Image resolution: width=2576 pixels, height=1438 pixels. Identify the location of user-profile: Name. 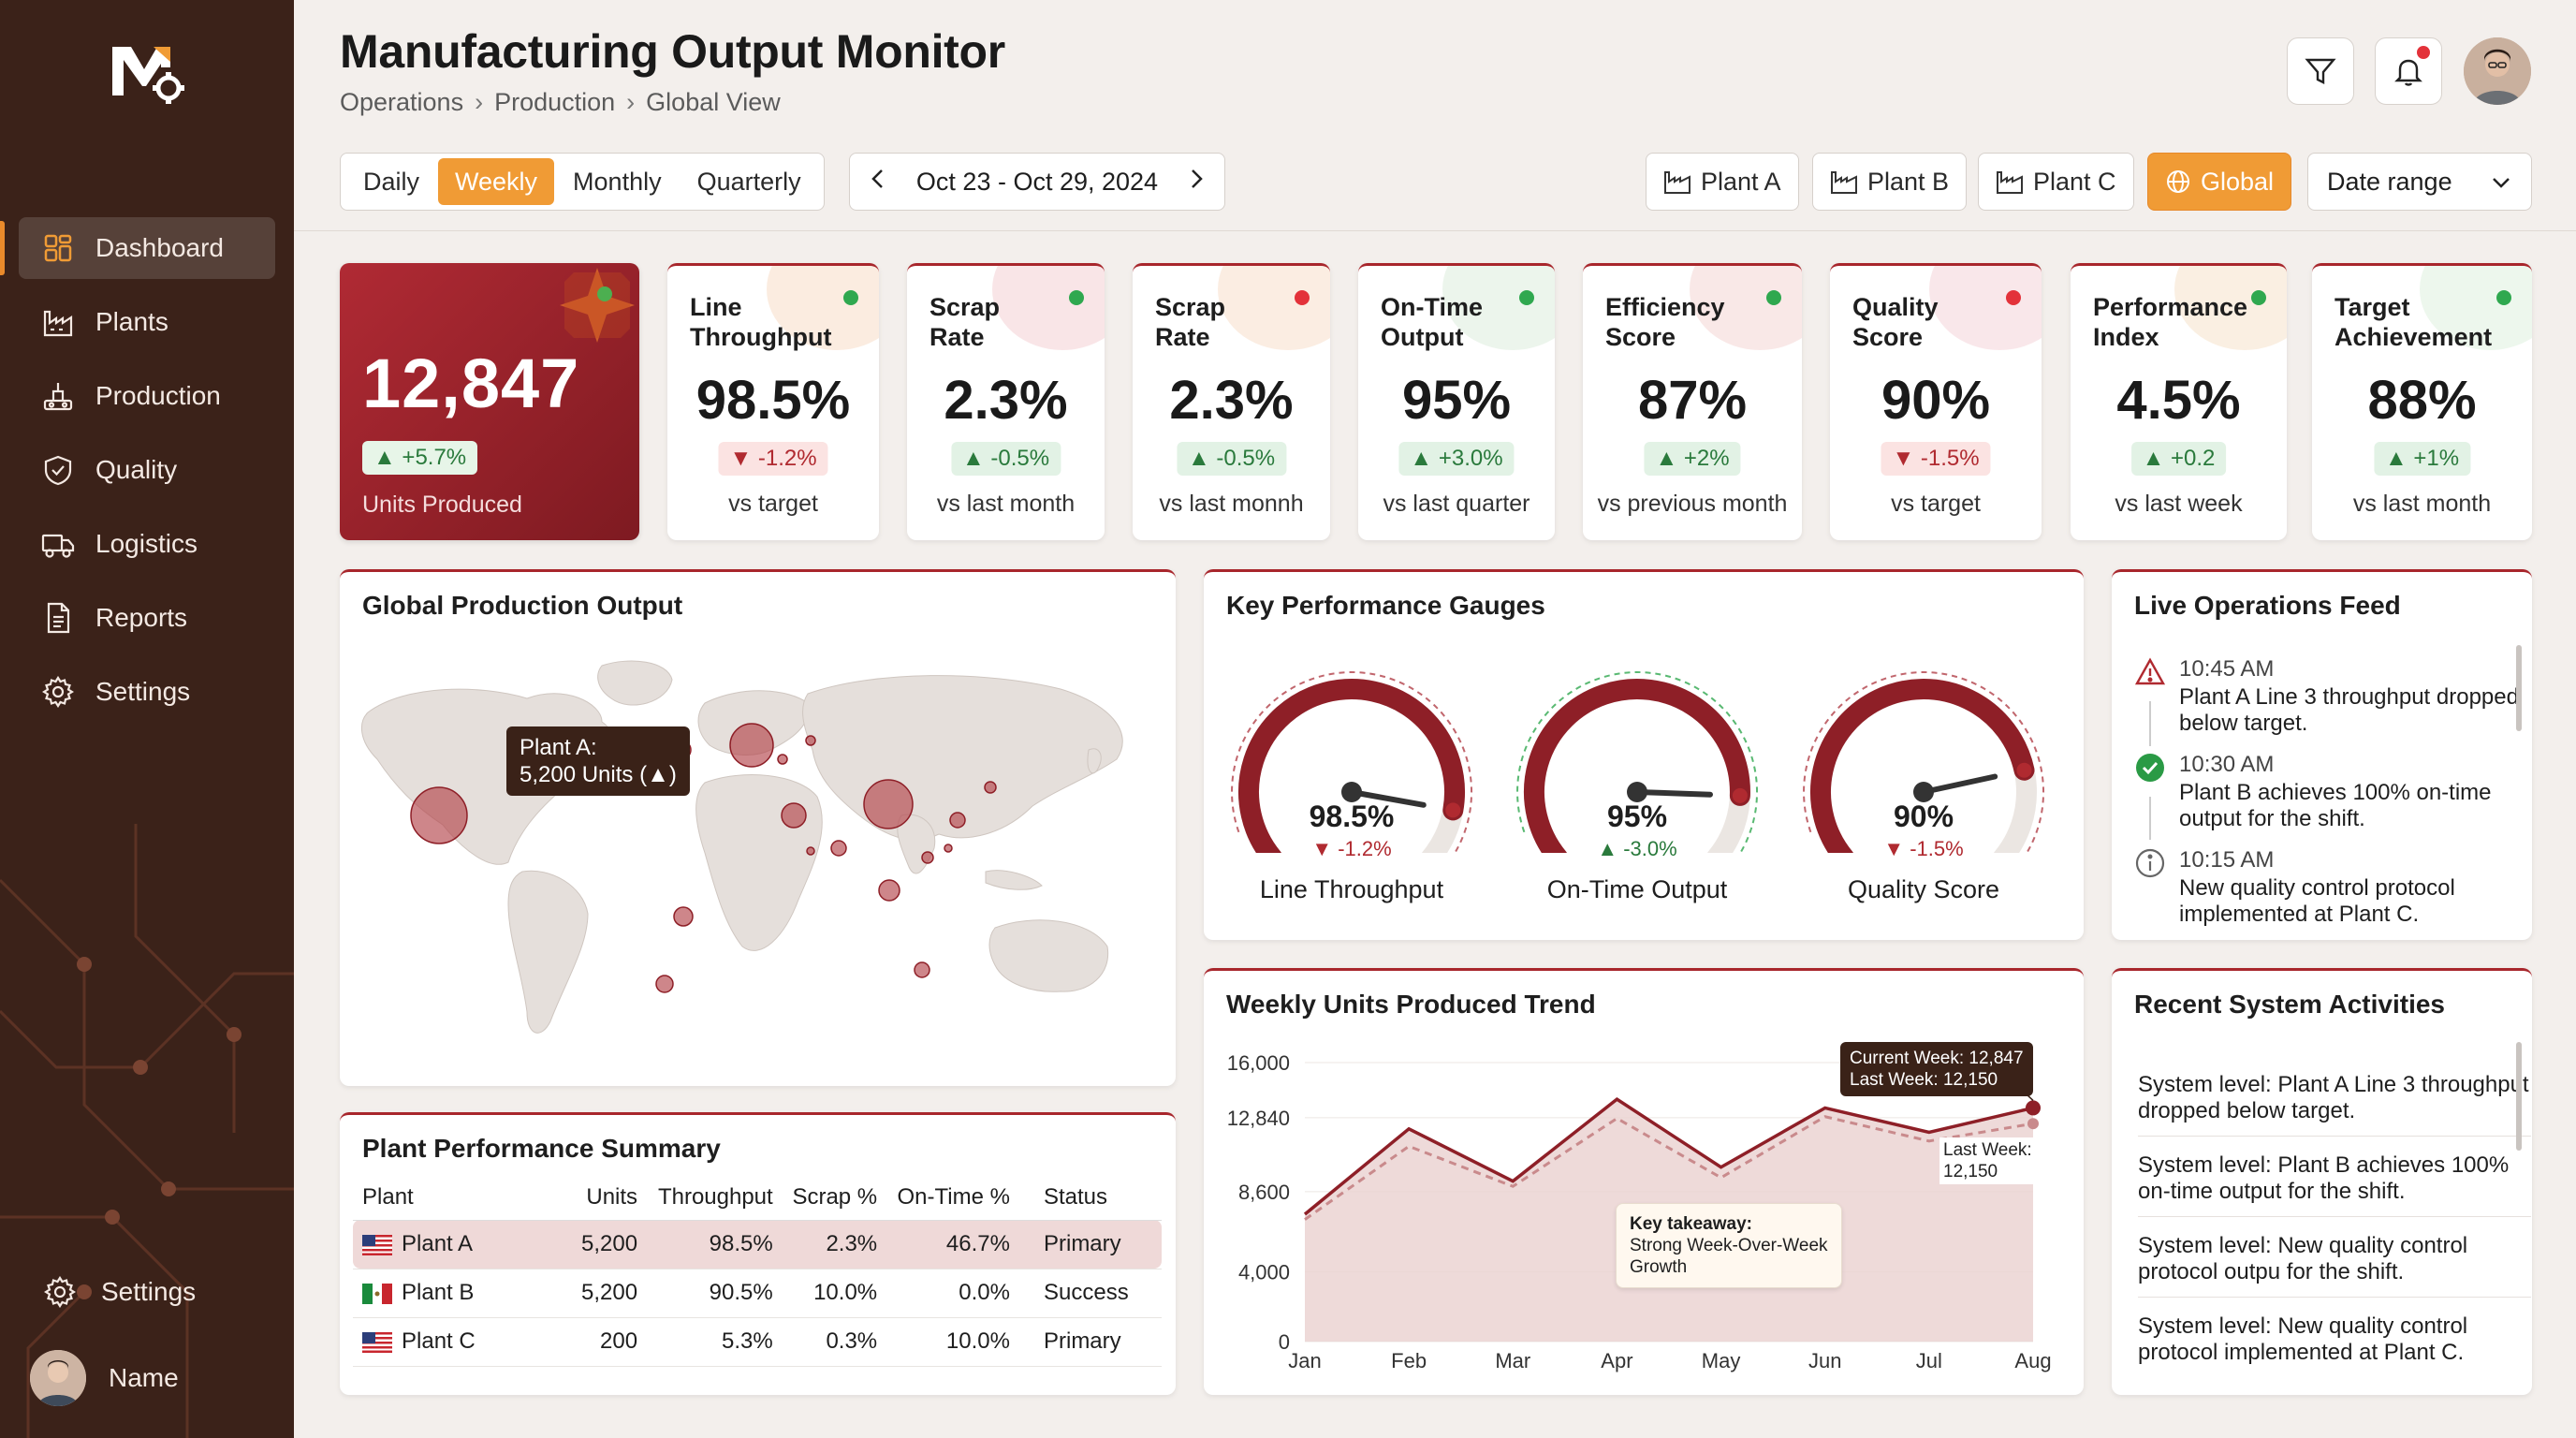
(147, 1378).